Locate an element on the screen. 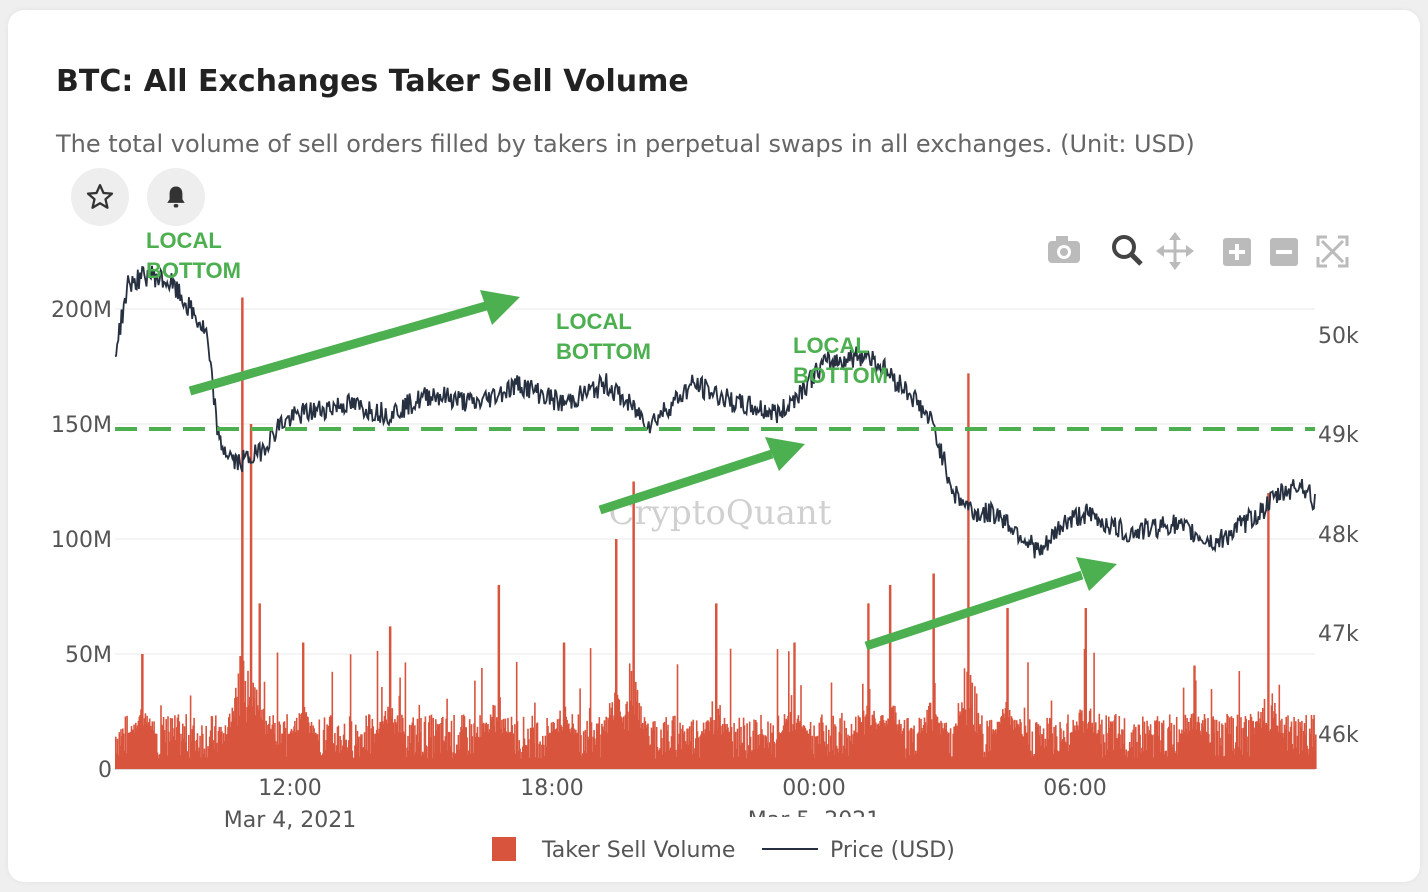  legend: Taker Sell Volume Price (USD) is located at coordinates (723, 850).